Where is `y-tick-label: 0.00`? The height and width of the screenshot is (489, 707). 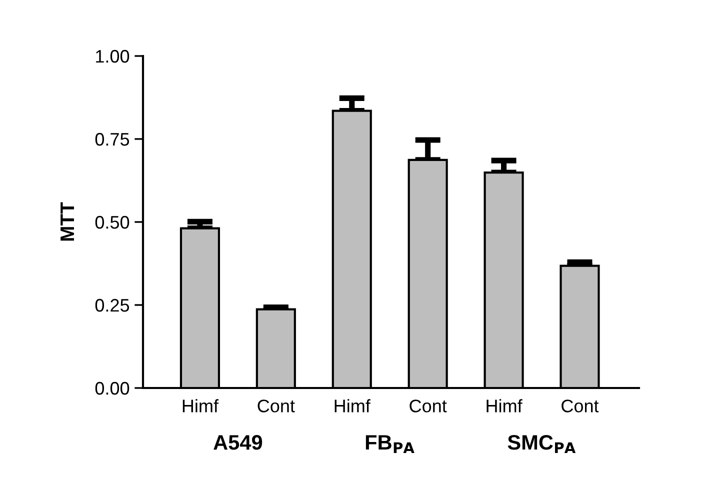
y-tick-label: 0.00 is located at coordinates (112, 388).